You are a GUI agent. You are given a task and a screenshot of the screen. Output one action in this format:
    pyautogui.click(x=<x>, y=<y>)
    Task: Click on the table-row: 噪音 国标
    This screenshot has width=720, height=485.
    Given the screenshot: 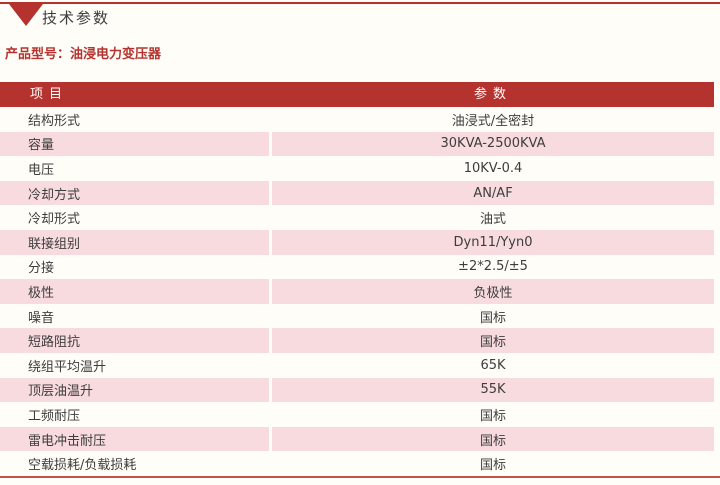 What is the action you would take?
    pyautogui.click(x=357, y=316)
    